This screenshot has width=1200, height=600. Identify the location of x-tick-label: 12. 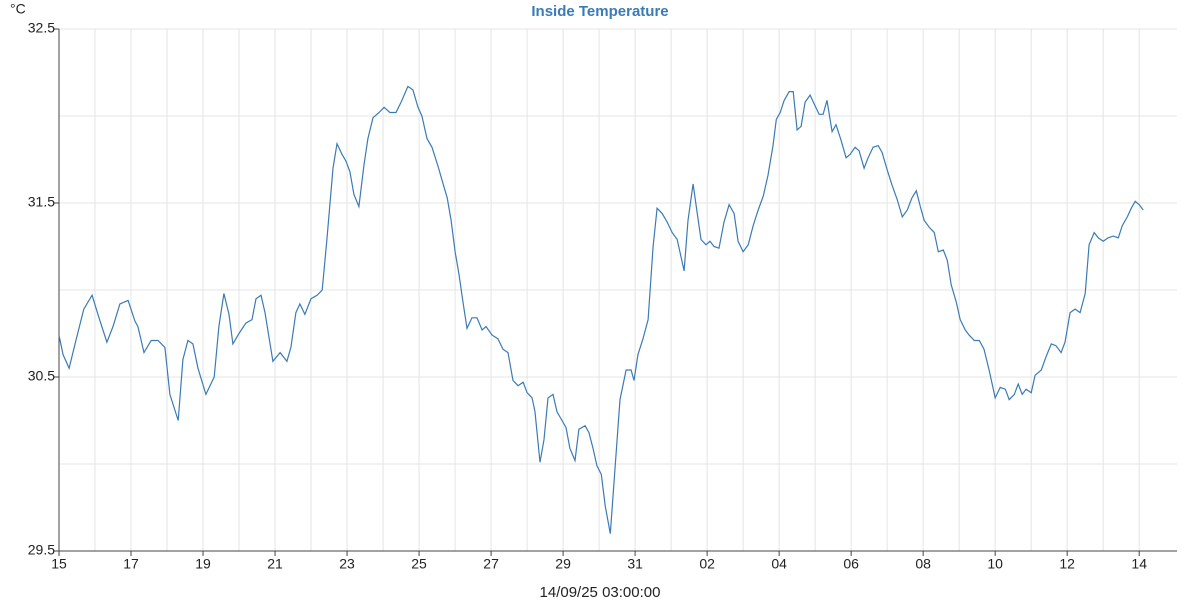
(1067, 564).